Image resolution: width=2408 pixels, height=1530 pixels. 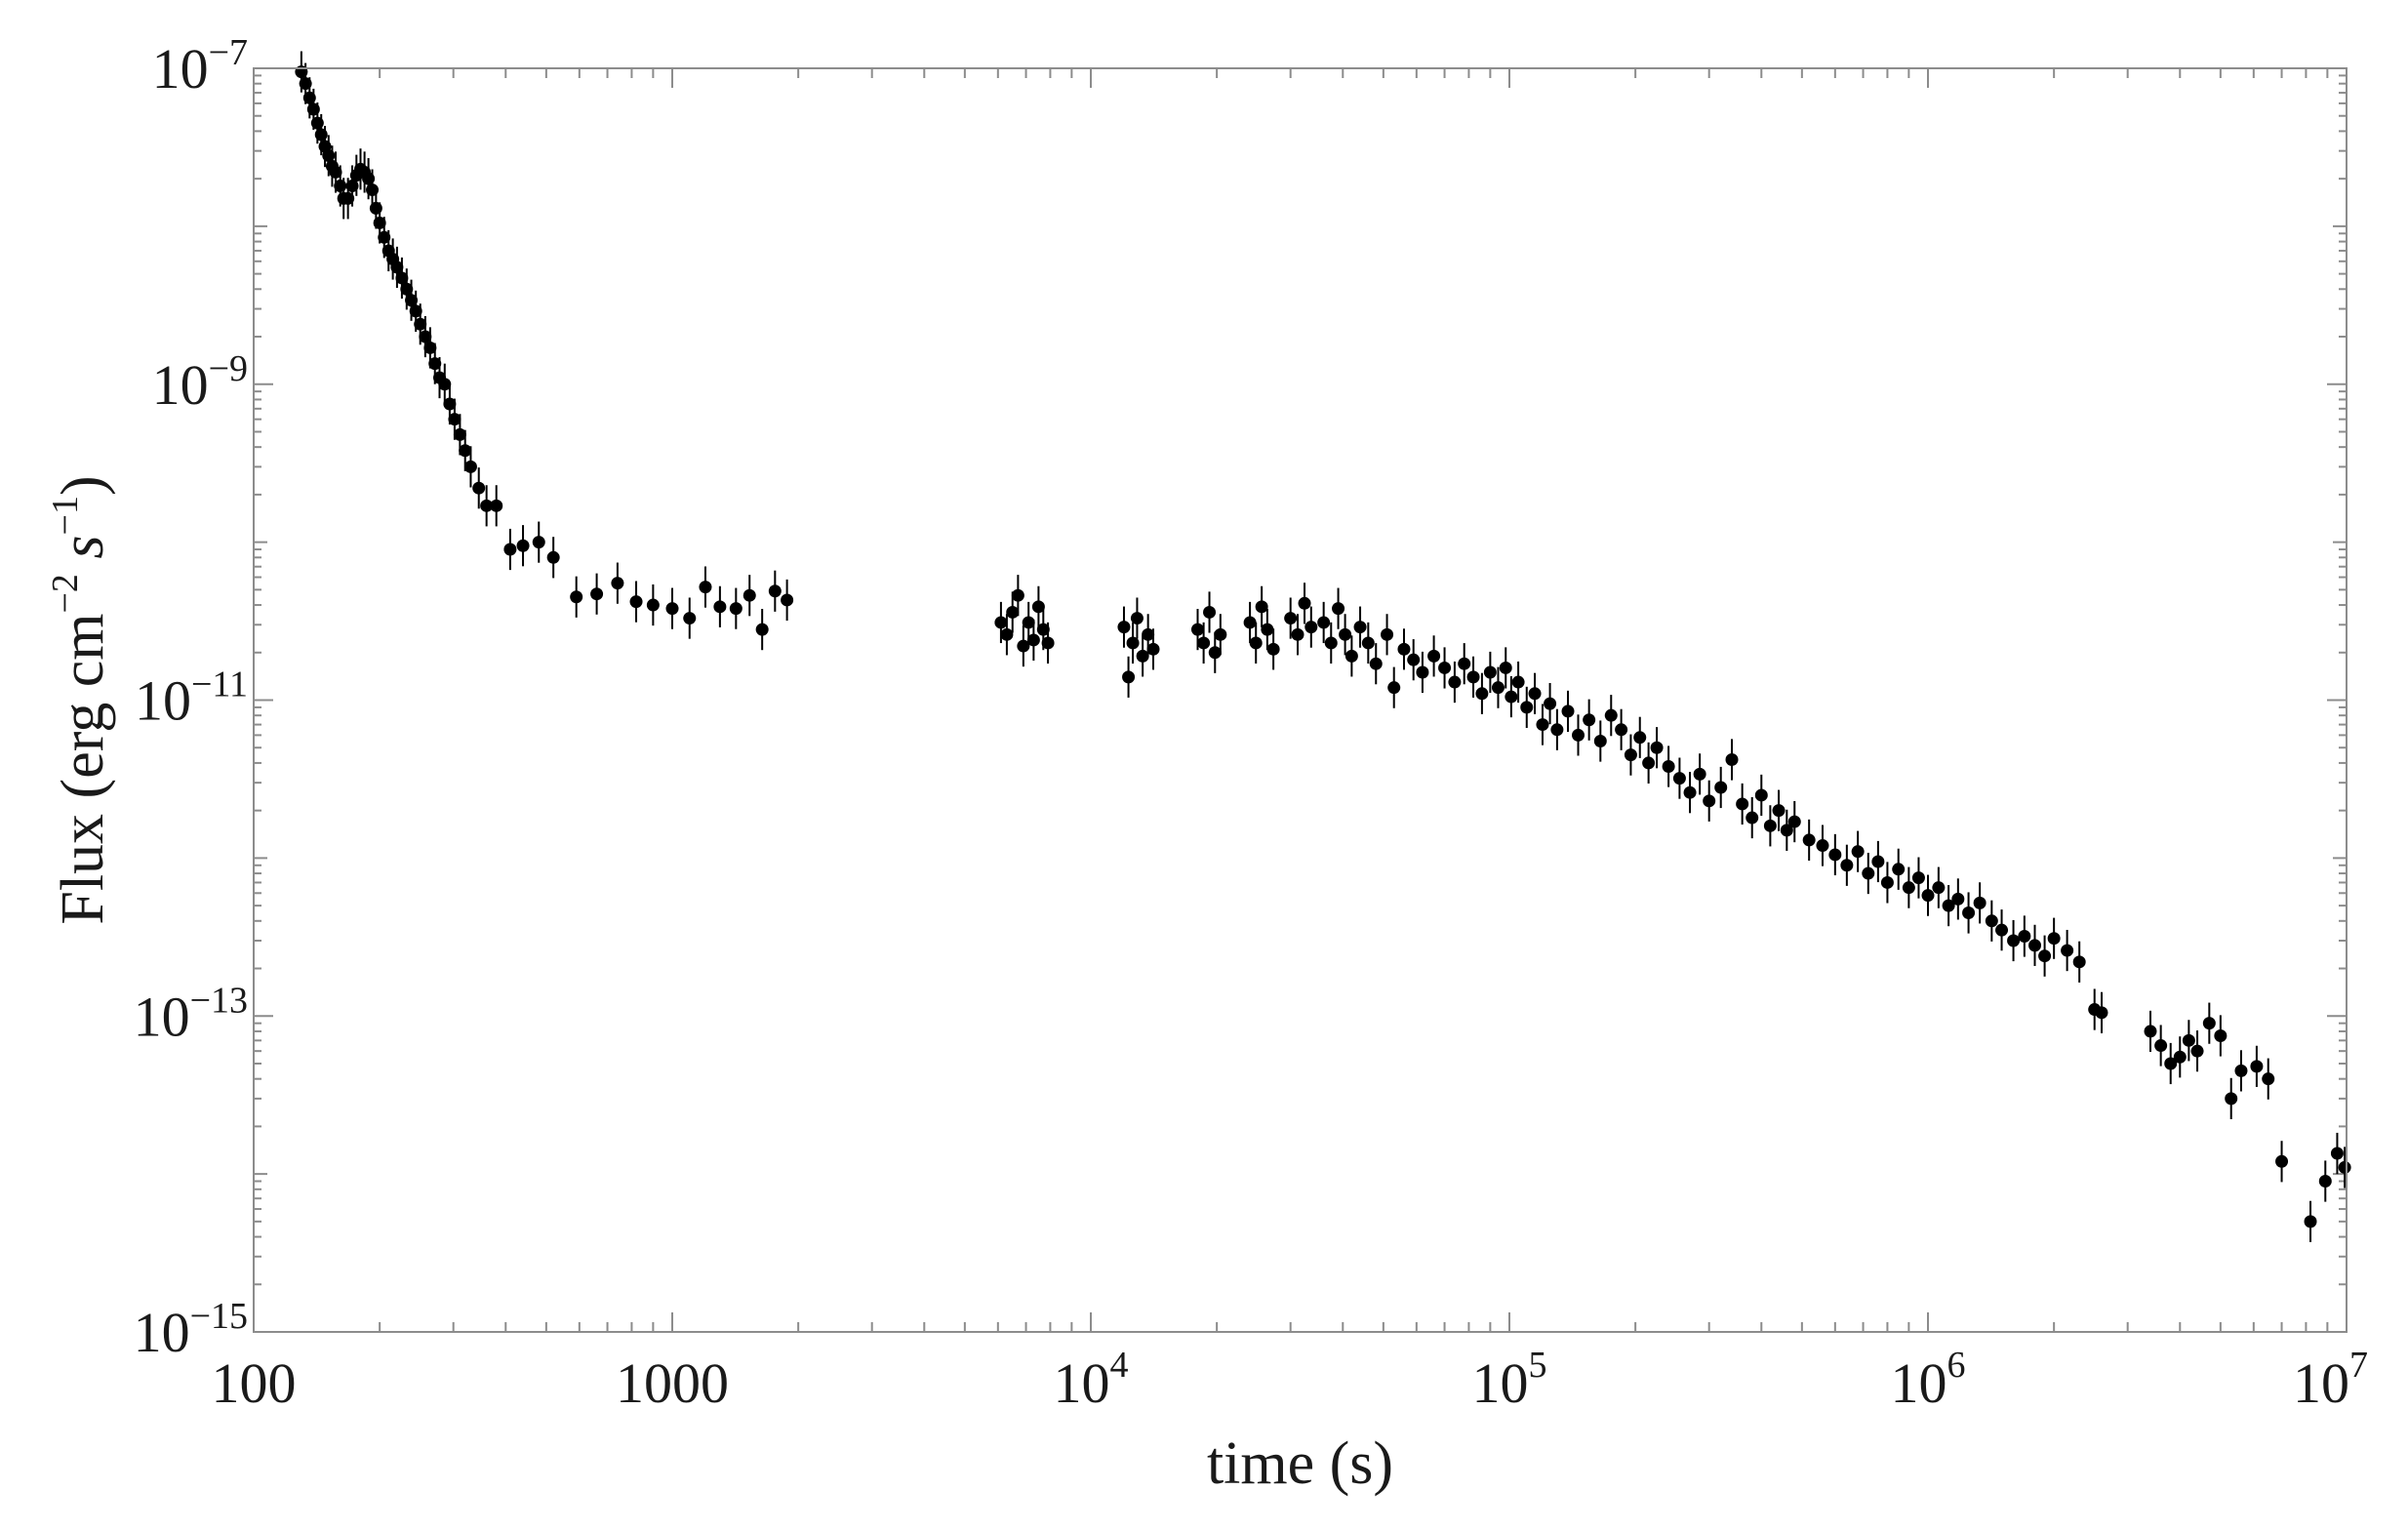 I want to click on y-tick-label-base: 10, so click(x=181, y=385).